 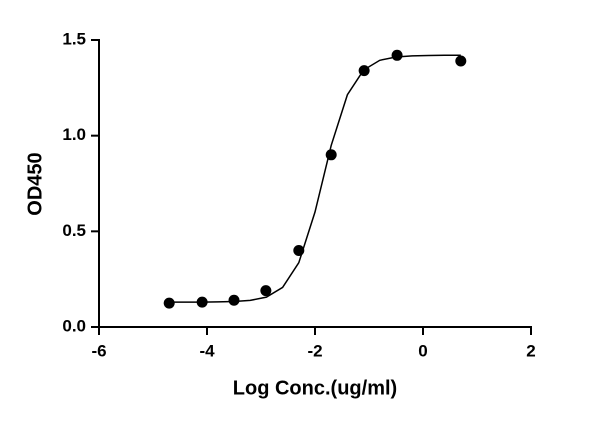 What do you see at coordinates (315, 388) in the screenshot?
I see `x-axis-label: Log Conc.(ug/ml)` at bounding box center [315, 388].